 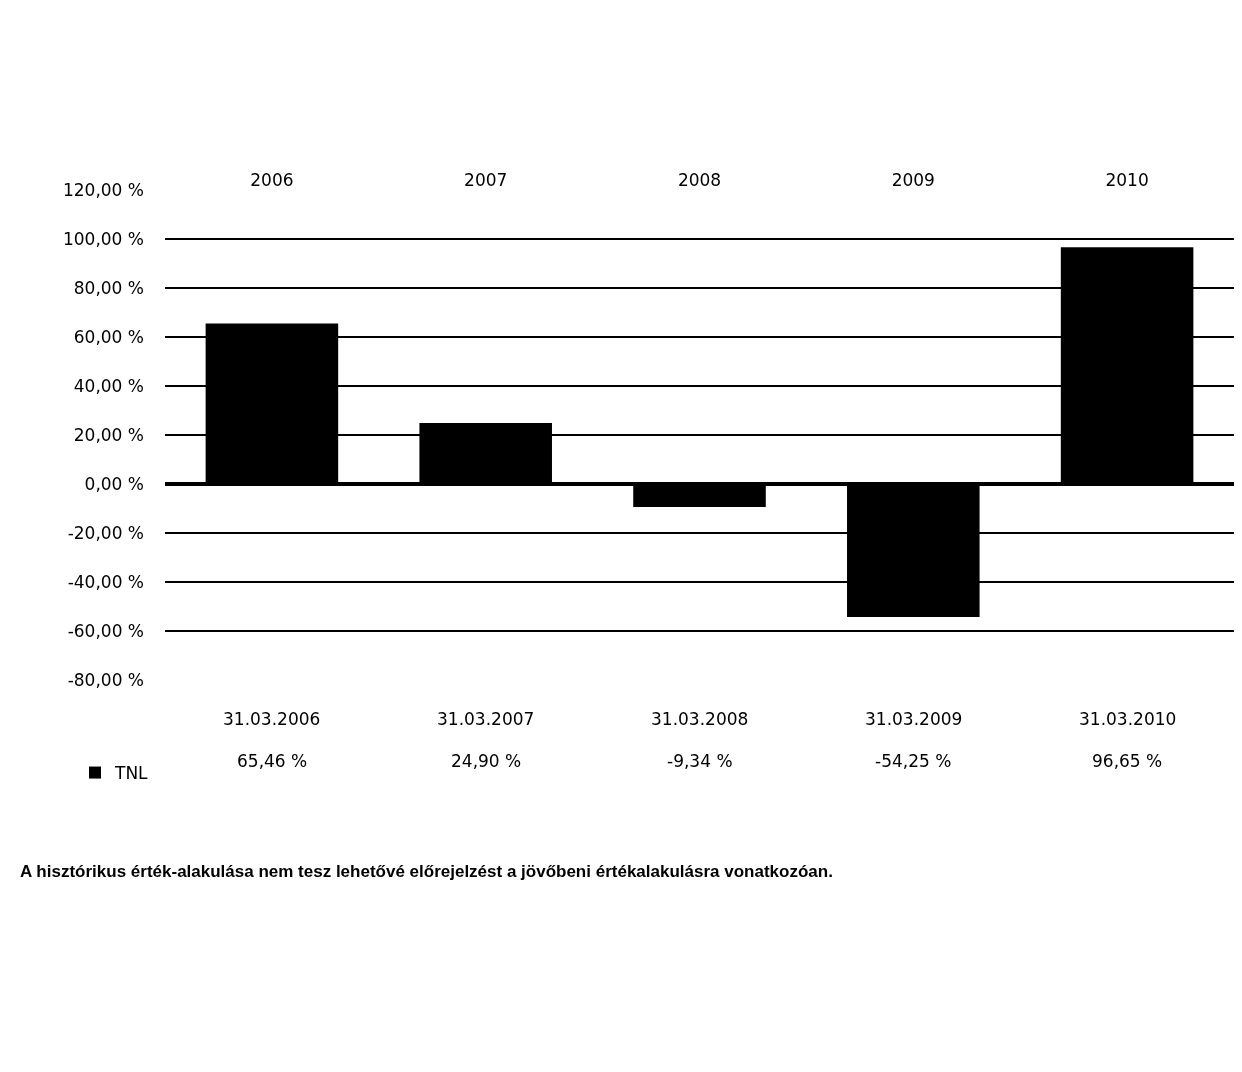 I want to click on text: A hisztórikus érték-alakulása nem tesz lehetővé előrejelzést a jövőbeni értékalakulásra vonatkozóan., so click(x=426, y=871).